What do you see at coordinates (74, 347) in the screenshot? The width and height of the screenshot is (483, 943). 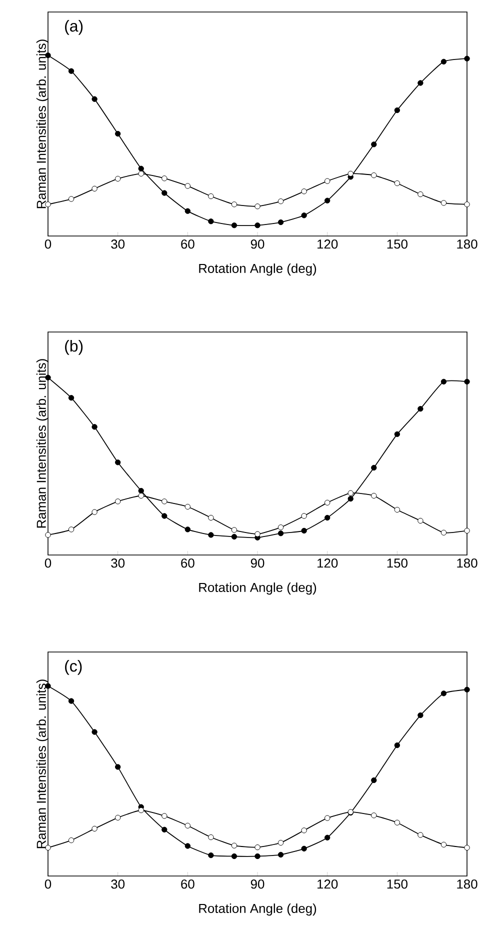 I see `chart-title: (b)` at bounding box center [74, 347].